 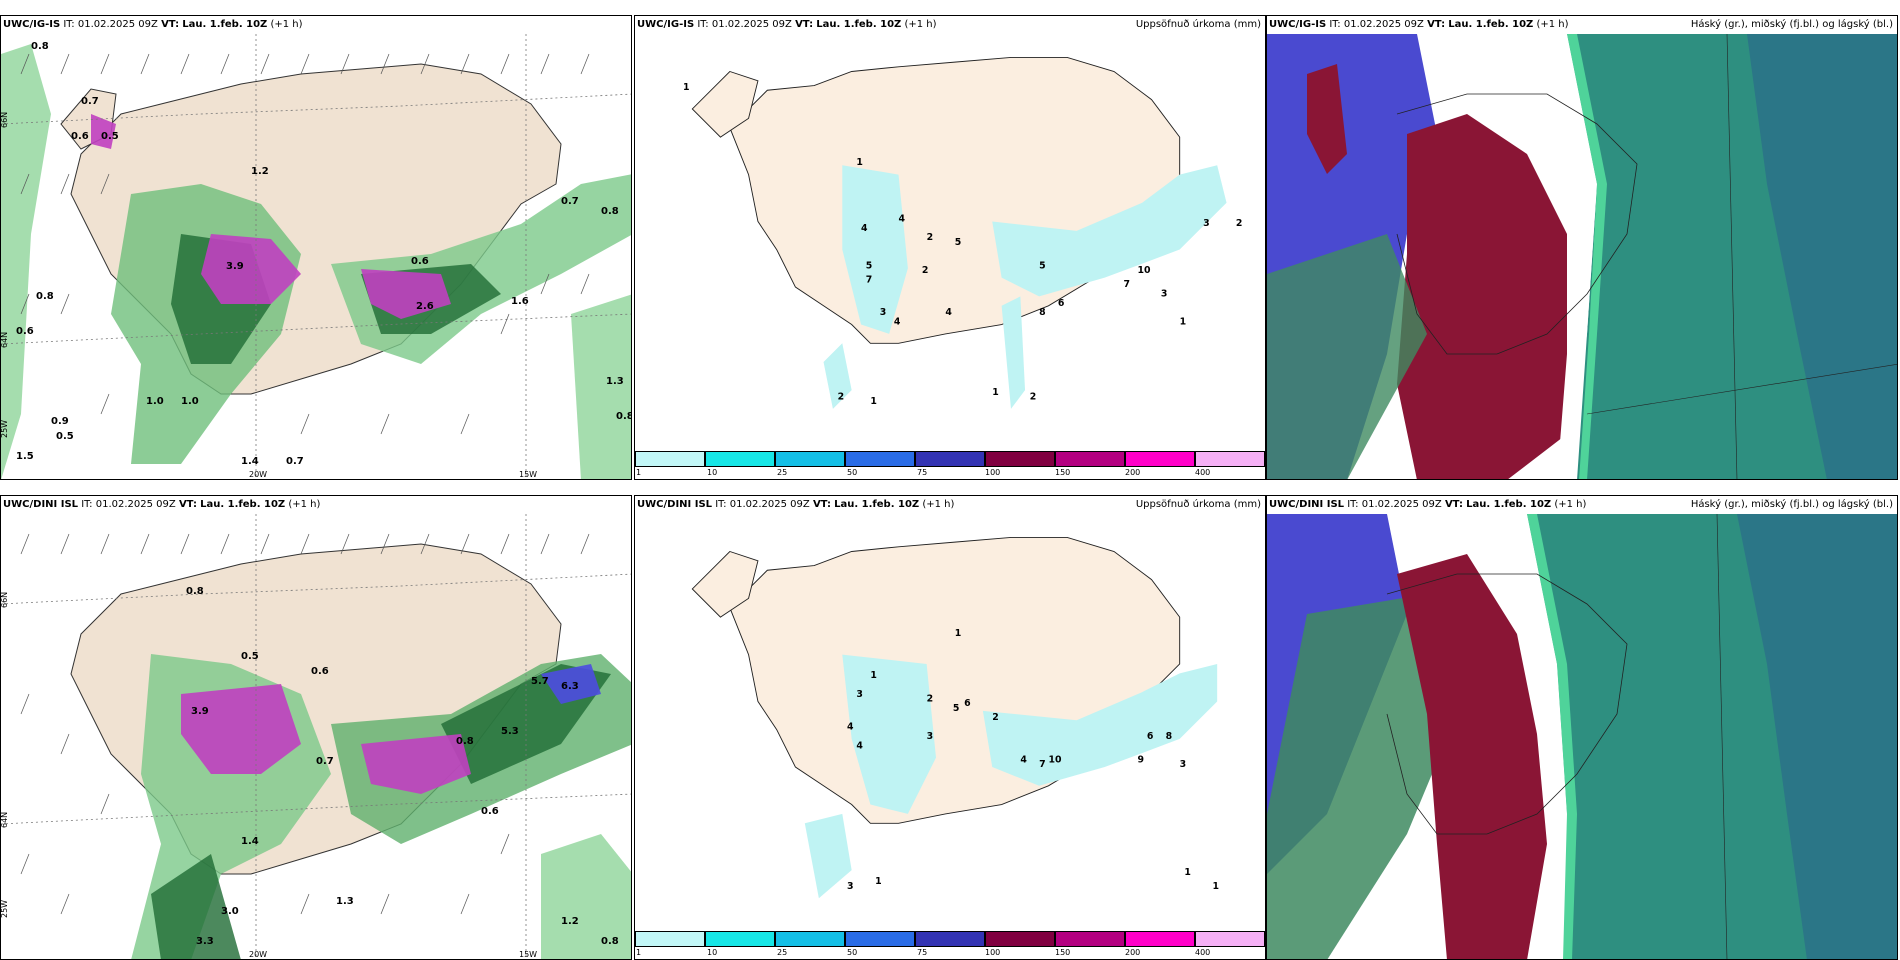 What do you see at coordinates (1527, 736) in the screenshot?
I see `white-gap` at bounding box center [1527, 736].